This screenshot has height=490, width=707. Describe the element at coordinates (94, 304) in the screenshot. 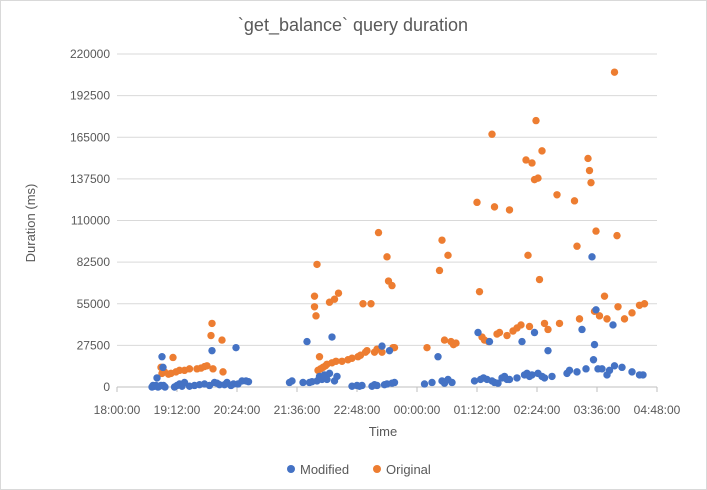

I see `y-tick-label: 55000` at that location.